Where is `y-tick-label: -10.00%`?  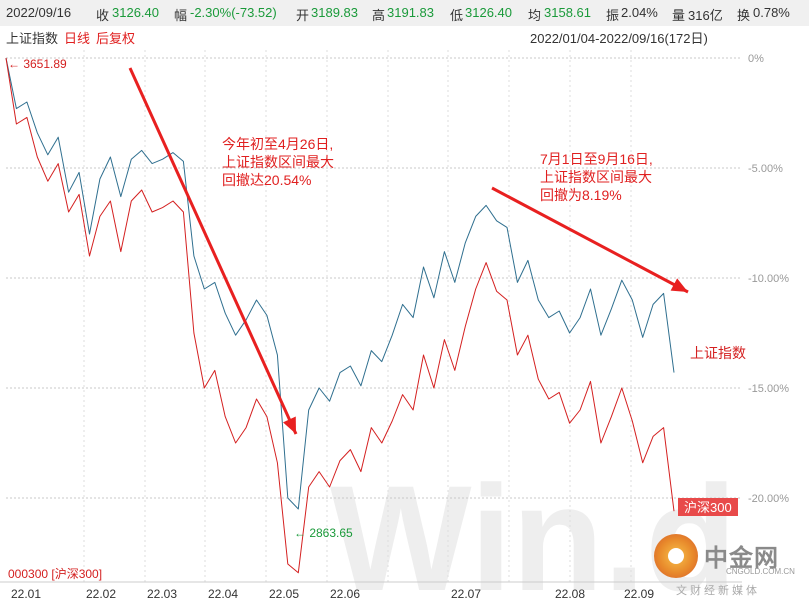 y-tick-label: -10.00% is located at coordinates (768, 279).